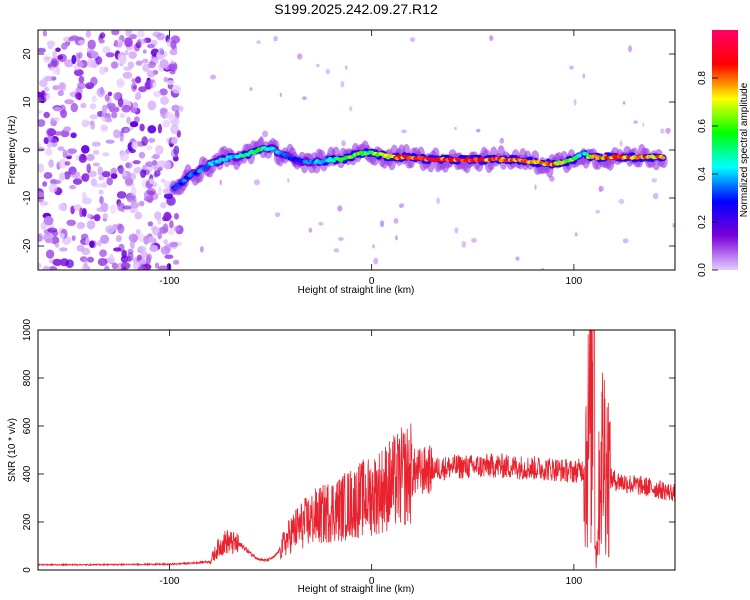  Describe the element at coordinates (574, 581) in the screenshot. I see `x-tick-label: 100` at that location.